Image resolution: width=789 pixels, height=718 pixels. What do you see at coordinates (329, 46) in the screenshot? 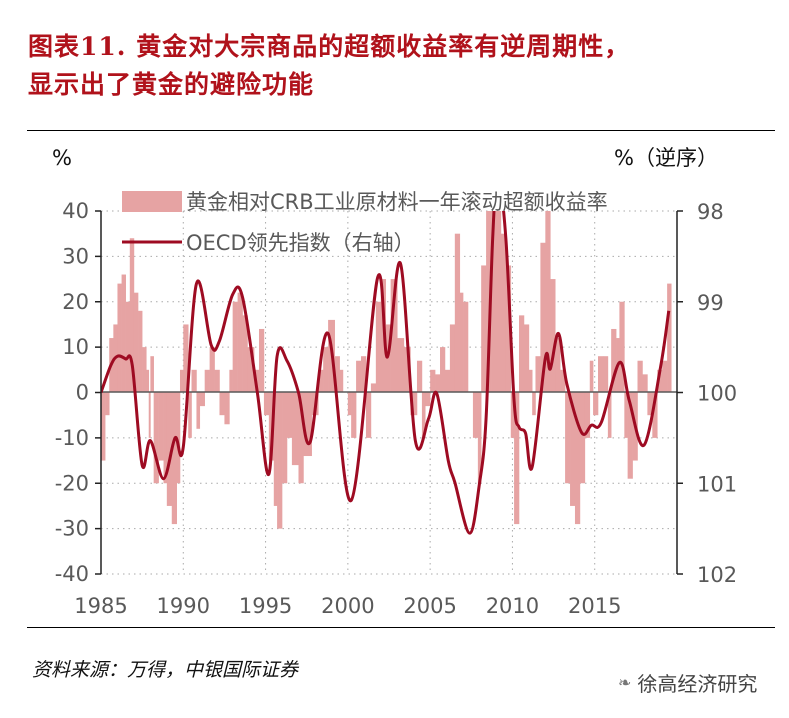
I see `chart-title-line1: 图表11. 黄金对大宗商品的超额收益率有逆周期性，` at bounding box center [329, 46].